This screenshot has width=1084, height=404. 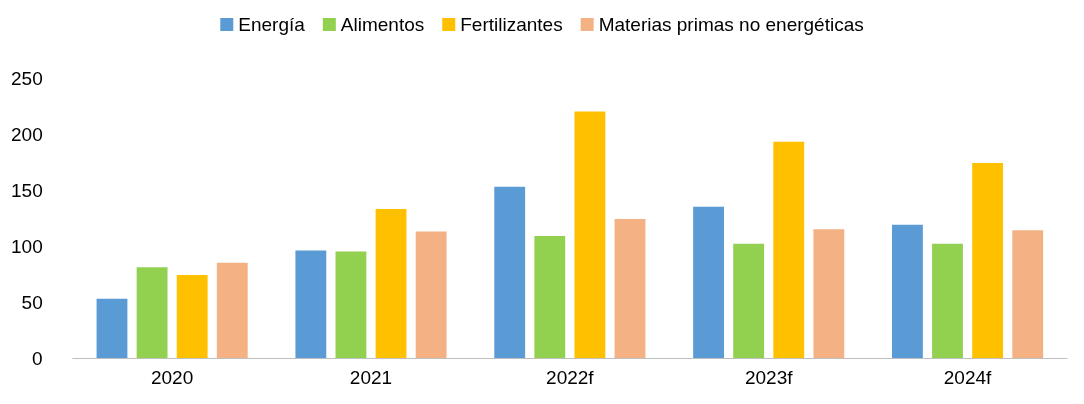 What do you see at coordinates (27, 190) in the screenshot?
I see `y-tick-label: 150` at bounding box center [27, 190].